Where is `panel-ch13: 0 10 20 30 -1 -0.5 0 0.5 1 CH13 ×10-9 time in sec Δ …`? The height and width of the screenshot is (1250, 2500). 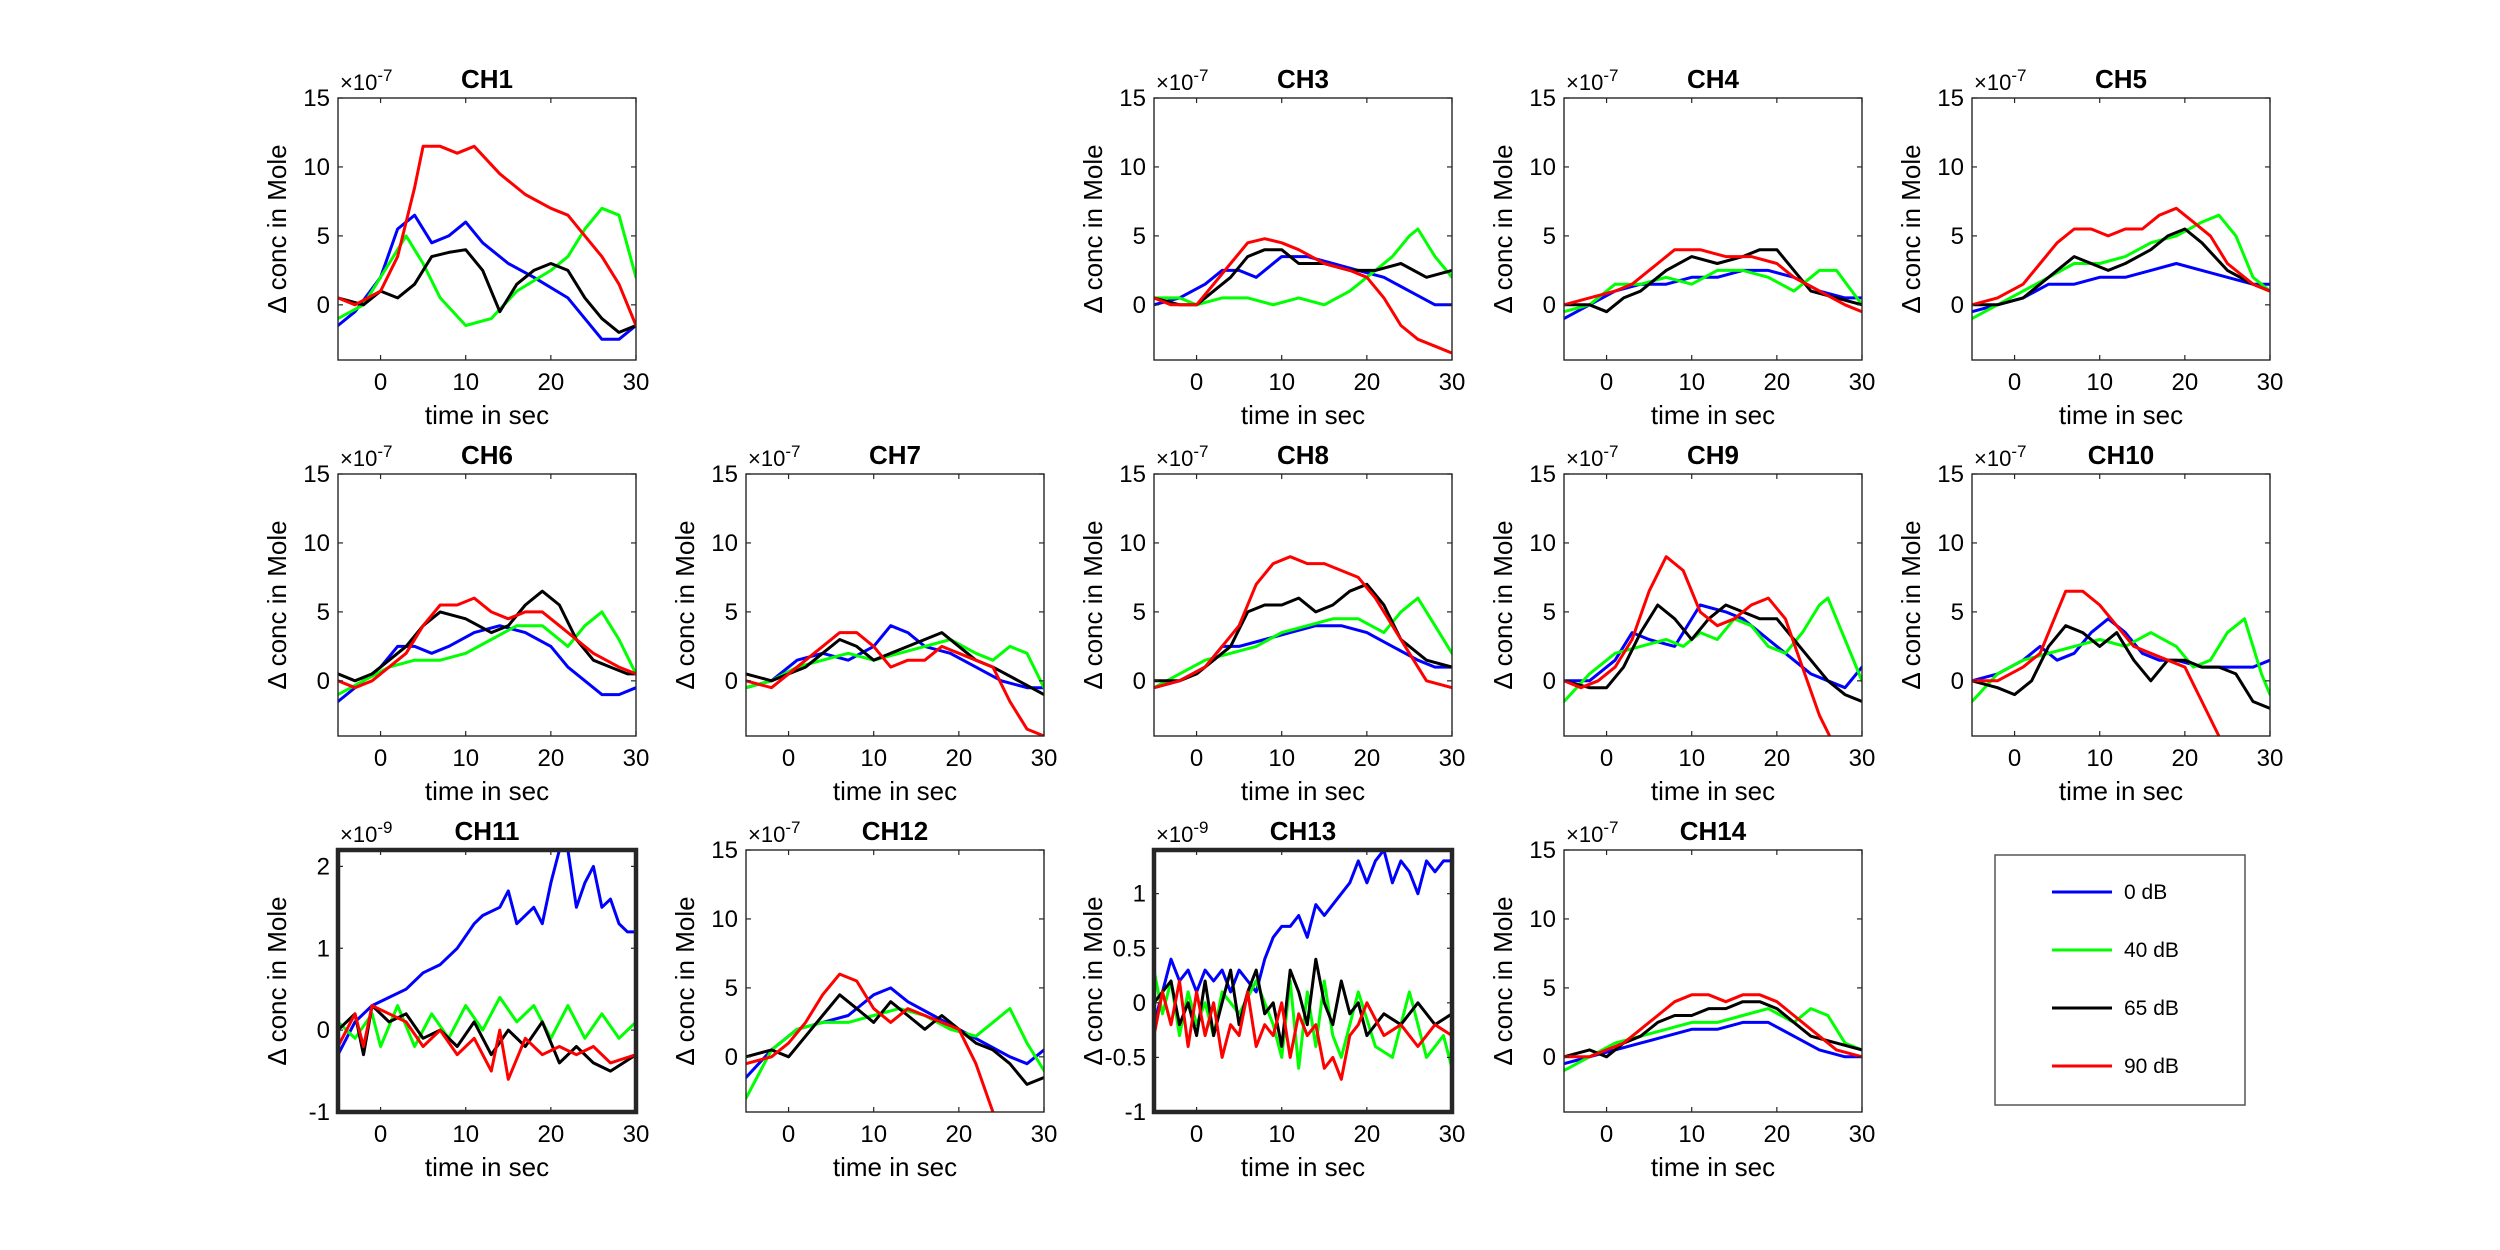
panel-ch13: 0 10 20 30 -1 -0.5 0 0.5 1 CH13 ×10-9 time in sec Δ … is located at coordinates (1271, 999).